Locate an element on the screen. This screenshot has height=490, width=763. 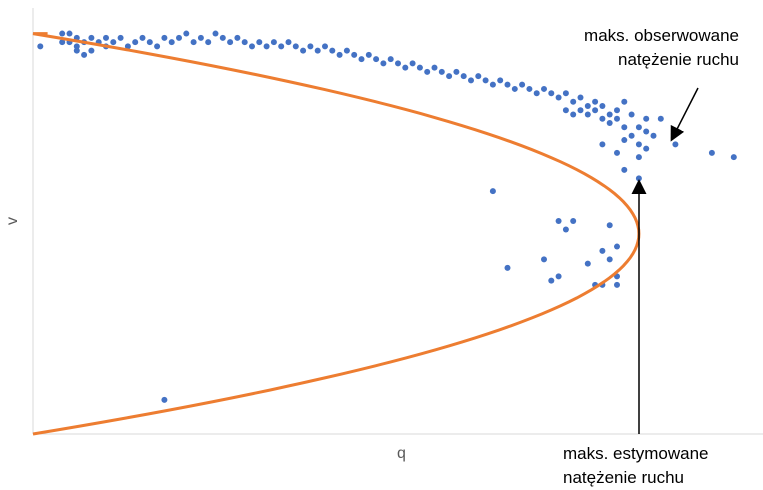
annotation-max-observed: maks. obserwowane natężenie ruchu is located at coordinates (661, 48).